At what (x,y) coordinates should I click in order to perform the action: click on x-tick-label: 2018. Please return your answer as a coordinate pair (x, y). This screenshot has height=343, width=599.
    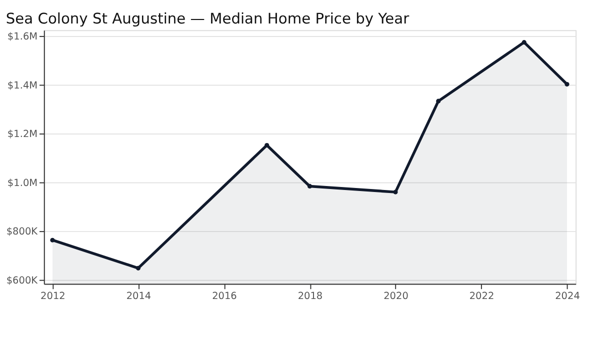
    Looking at the image, I should click on (310, 296).